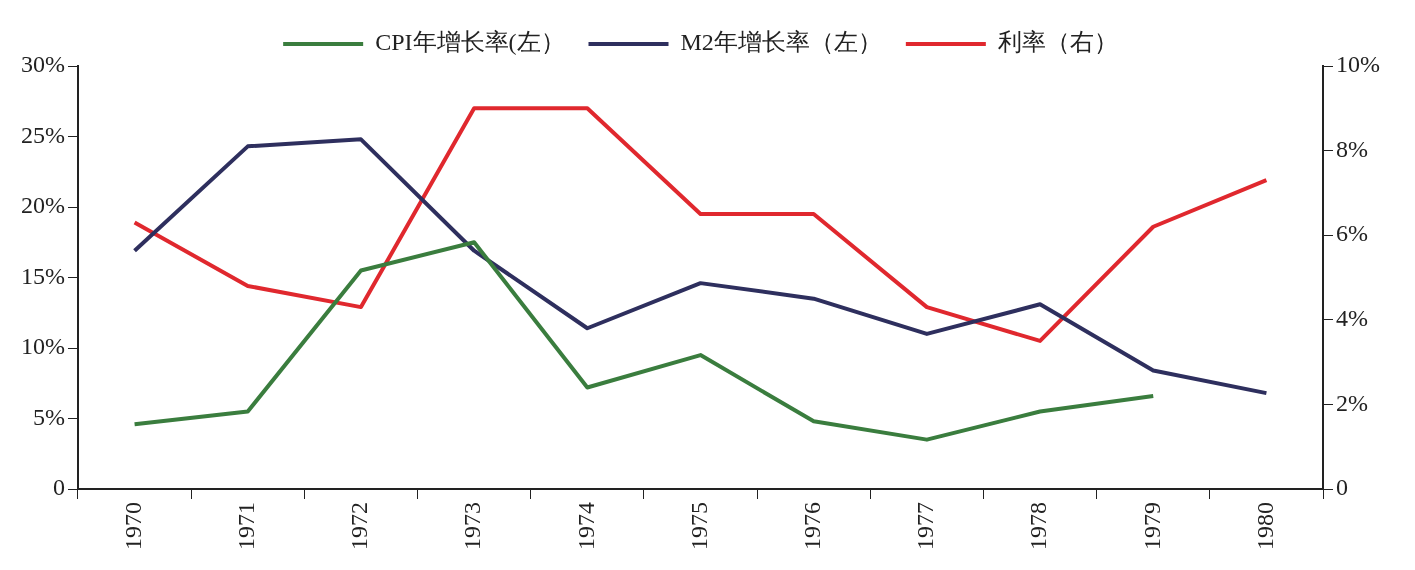  What do you see at coordinates (1352, 233) in the screenshot?
I see `y2-tick-label: 6%` at bounding box center [1352, 233].